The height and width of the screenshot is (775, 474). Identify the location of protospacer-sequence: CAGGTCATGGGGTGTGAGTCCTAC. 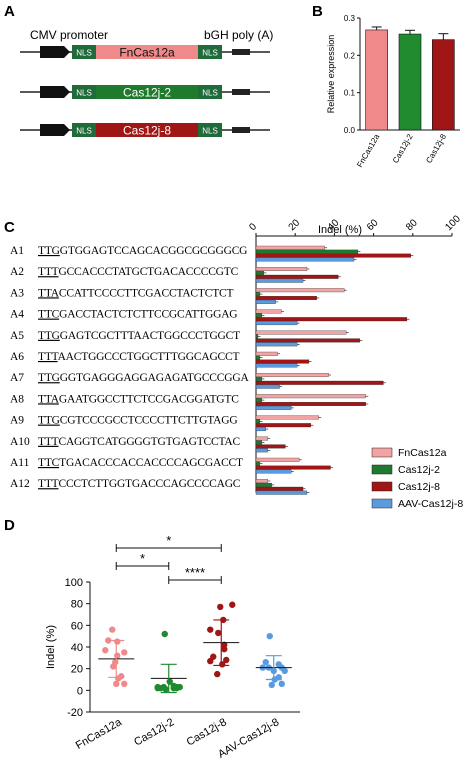
(149, 442).